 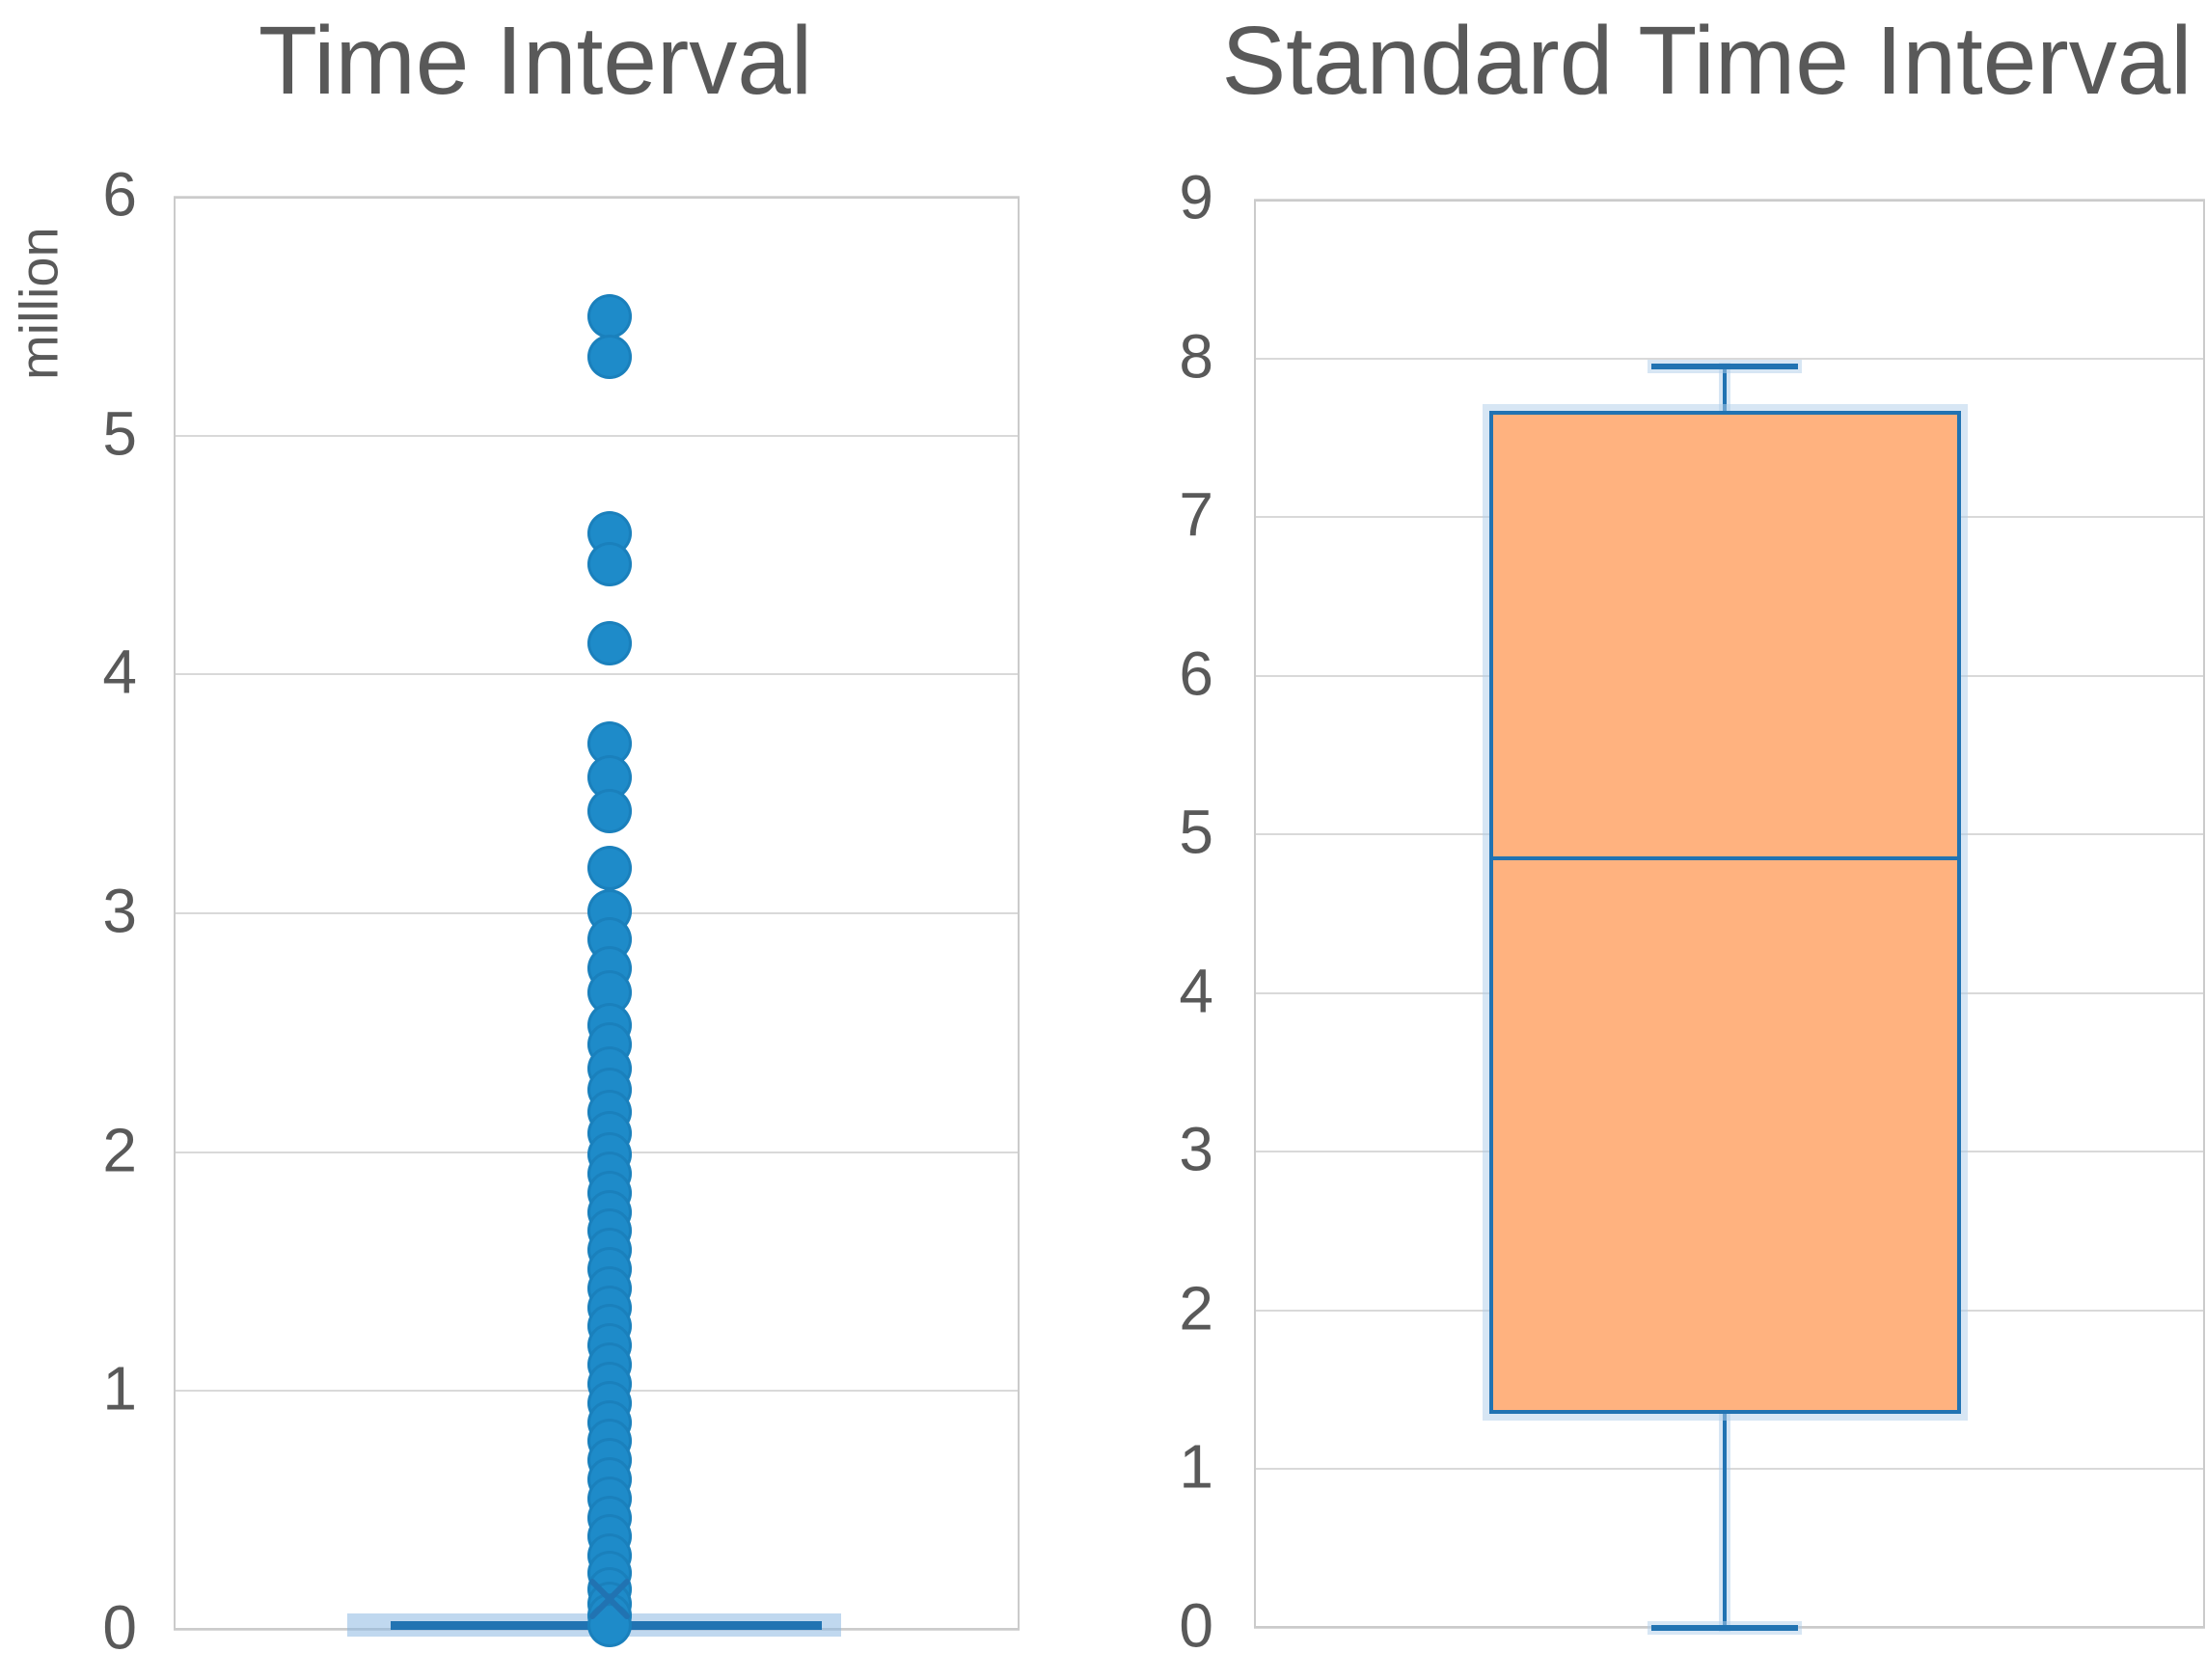 I want to click on chart-title: Time Interval, so click(x=535, y=61).